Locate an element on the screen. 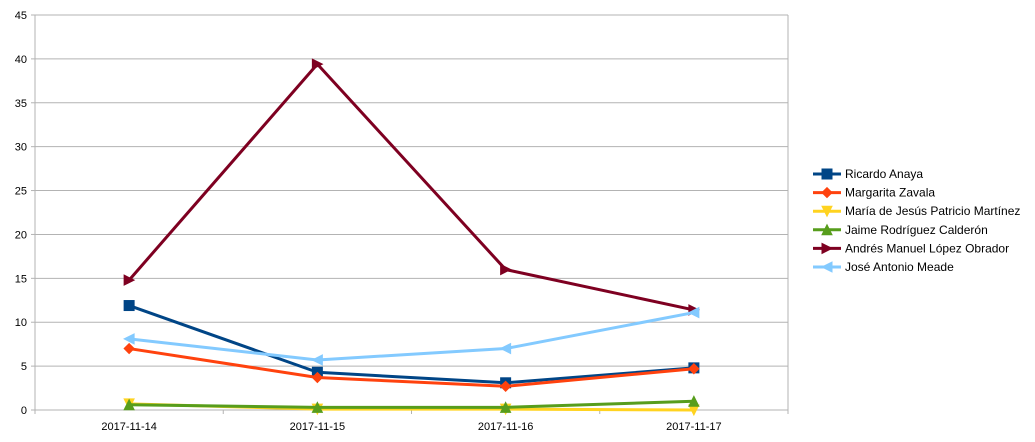 The image size is (1035, 442). y-tick-label-30: 30 is located at coordinates (21, 148).